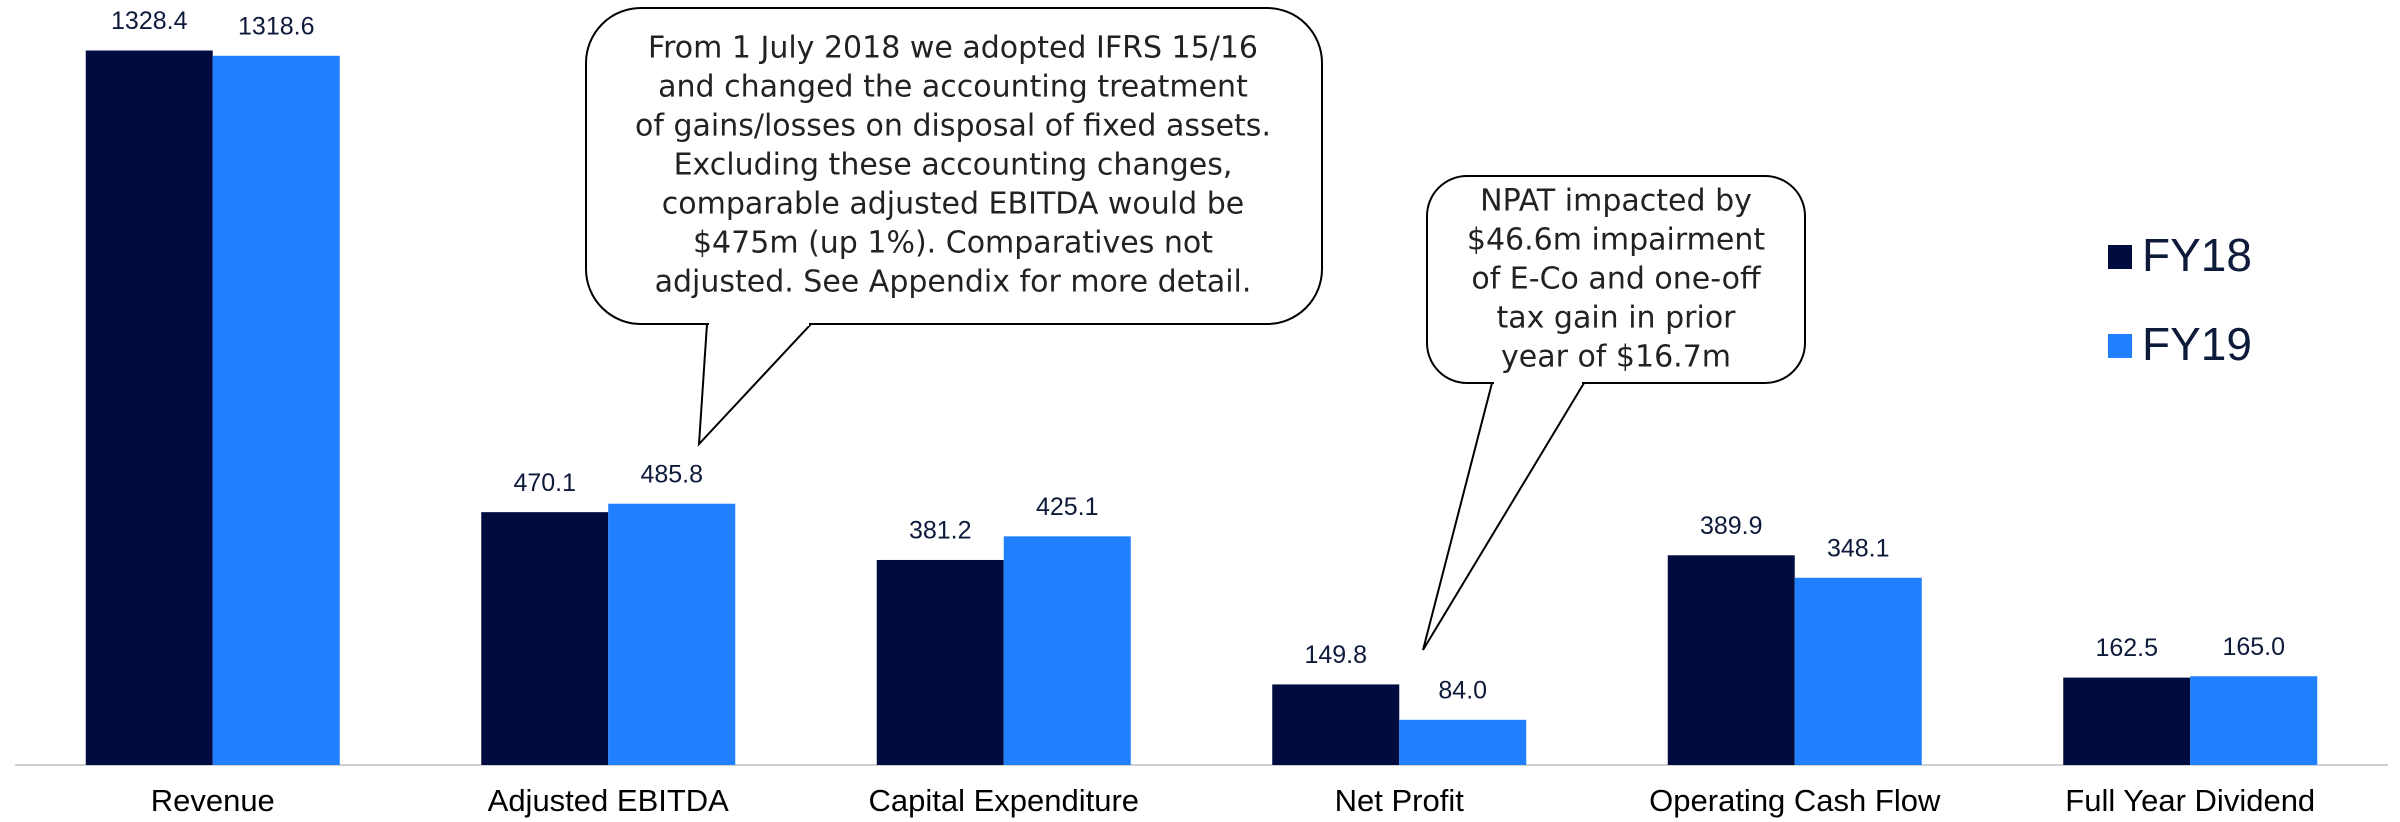 This screenshot has height=822, width=2400. What do you see at coordinates (1462, 690) in the screenshot?
I see `value-label: 84.0` at bounding box center [1462, 690].